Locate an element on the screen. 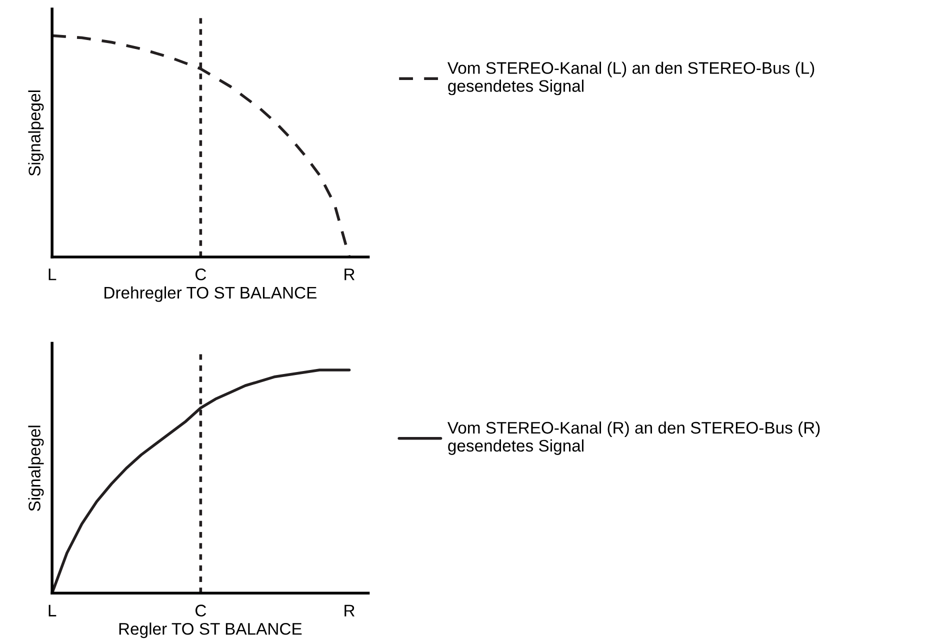 Image resolution: width=930 pixels, height=644 pixels. x-axis-title: Drehregler TO ST BALANCE is located at coordinates (210, 294).